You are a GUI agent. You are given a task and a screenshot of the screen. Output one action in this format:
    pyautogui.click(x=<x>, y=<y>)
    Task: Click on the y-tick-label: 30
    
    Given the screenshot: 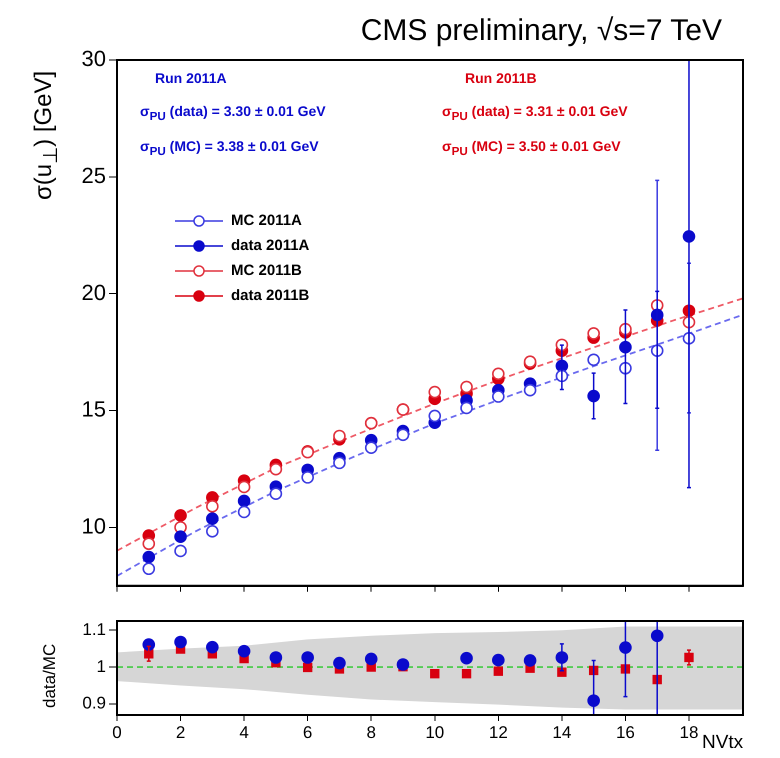 What is the action you would take?
    pyautogui.click(x=94, y=59)
    